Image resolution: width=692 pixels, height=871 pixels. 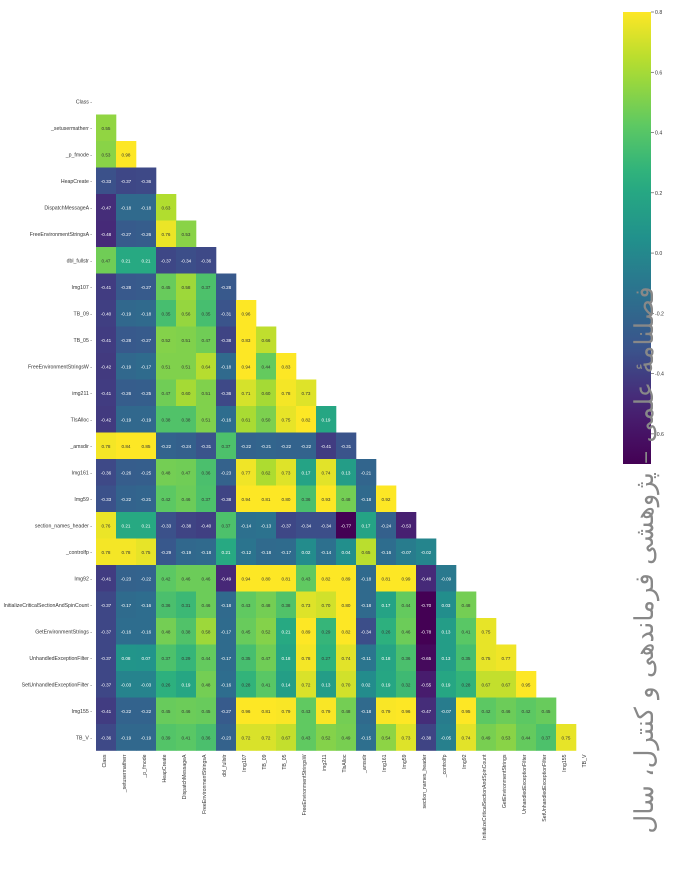 I want to click on y-tick-label: FreeEnvironmentStringsW -, so click(x=60, y=367).